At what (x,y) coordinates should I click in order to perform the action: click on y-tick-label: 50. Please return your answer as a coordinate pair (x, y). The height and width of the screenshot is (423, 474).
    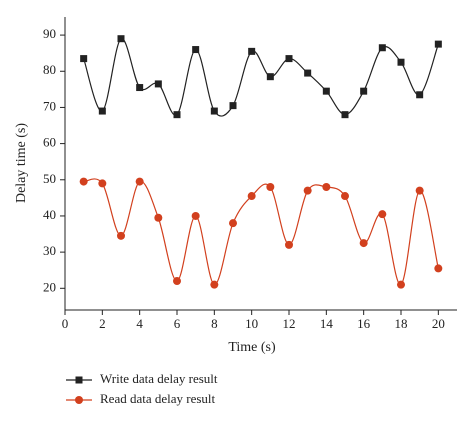
    Looking at the image, I should click on (49, 178).